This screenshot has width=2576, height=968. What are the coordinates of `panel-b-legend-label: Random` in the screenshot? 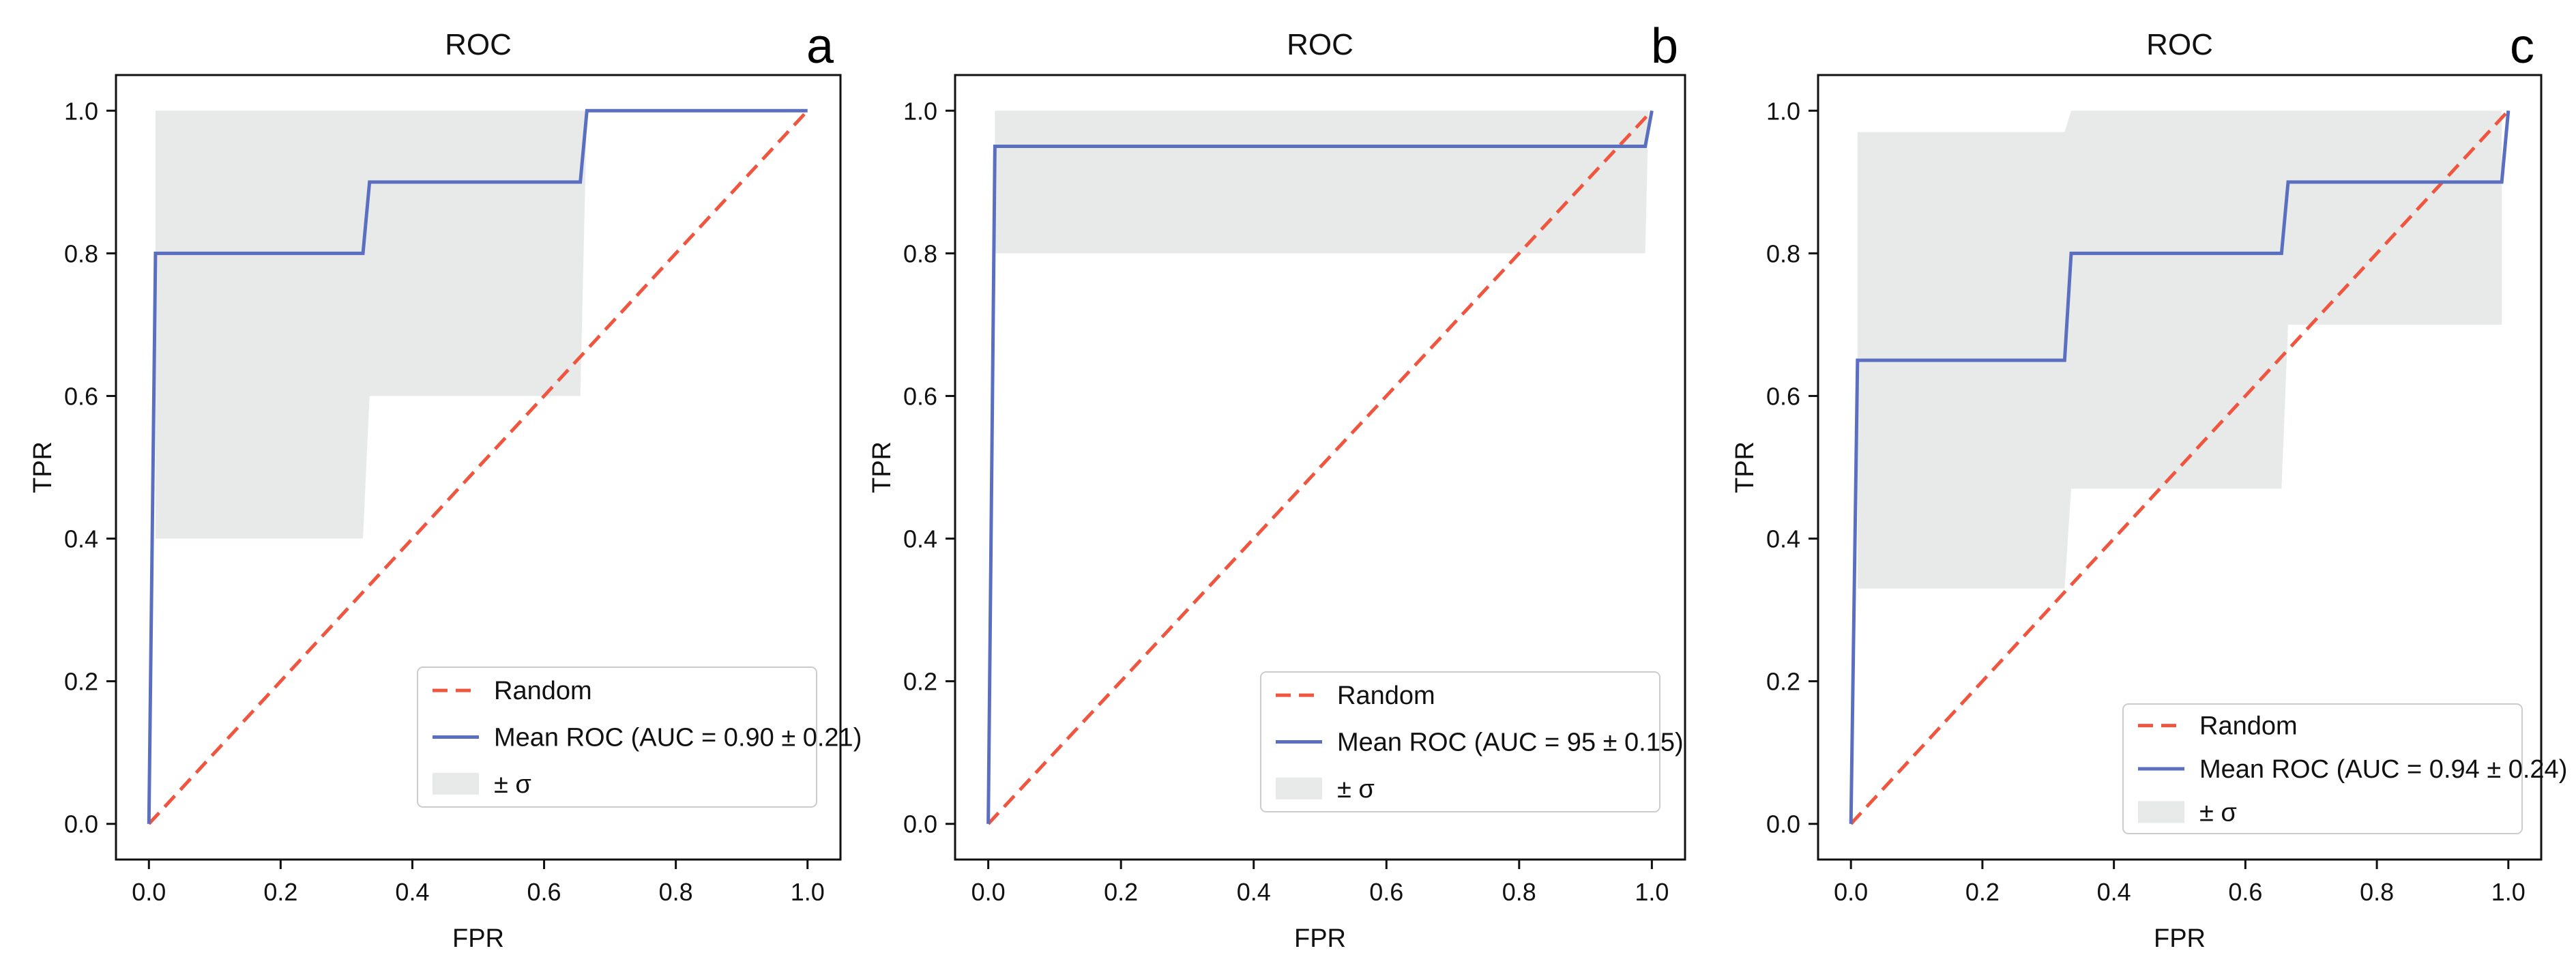 It's located at (1386, 695).